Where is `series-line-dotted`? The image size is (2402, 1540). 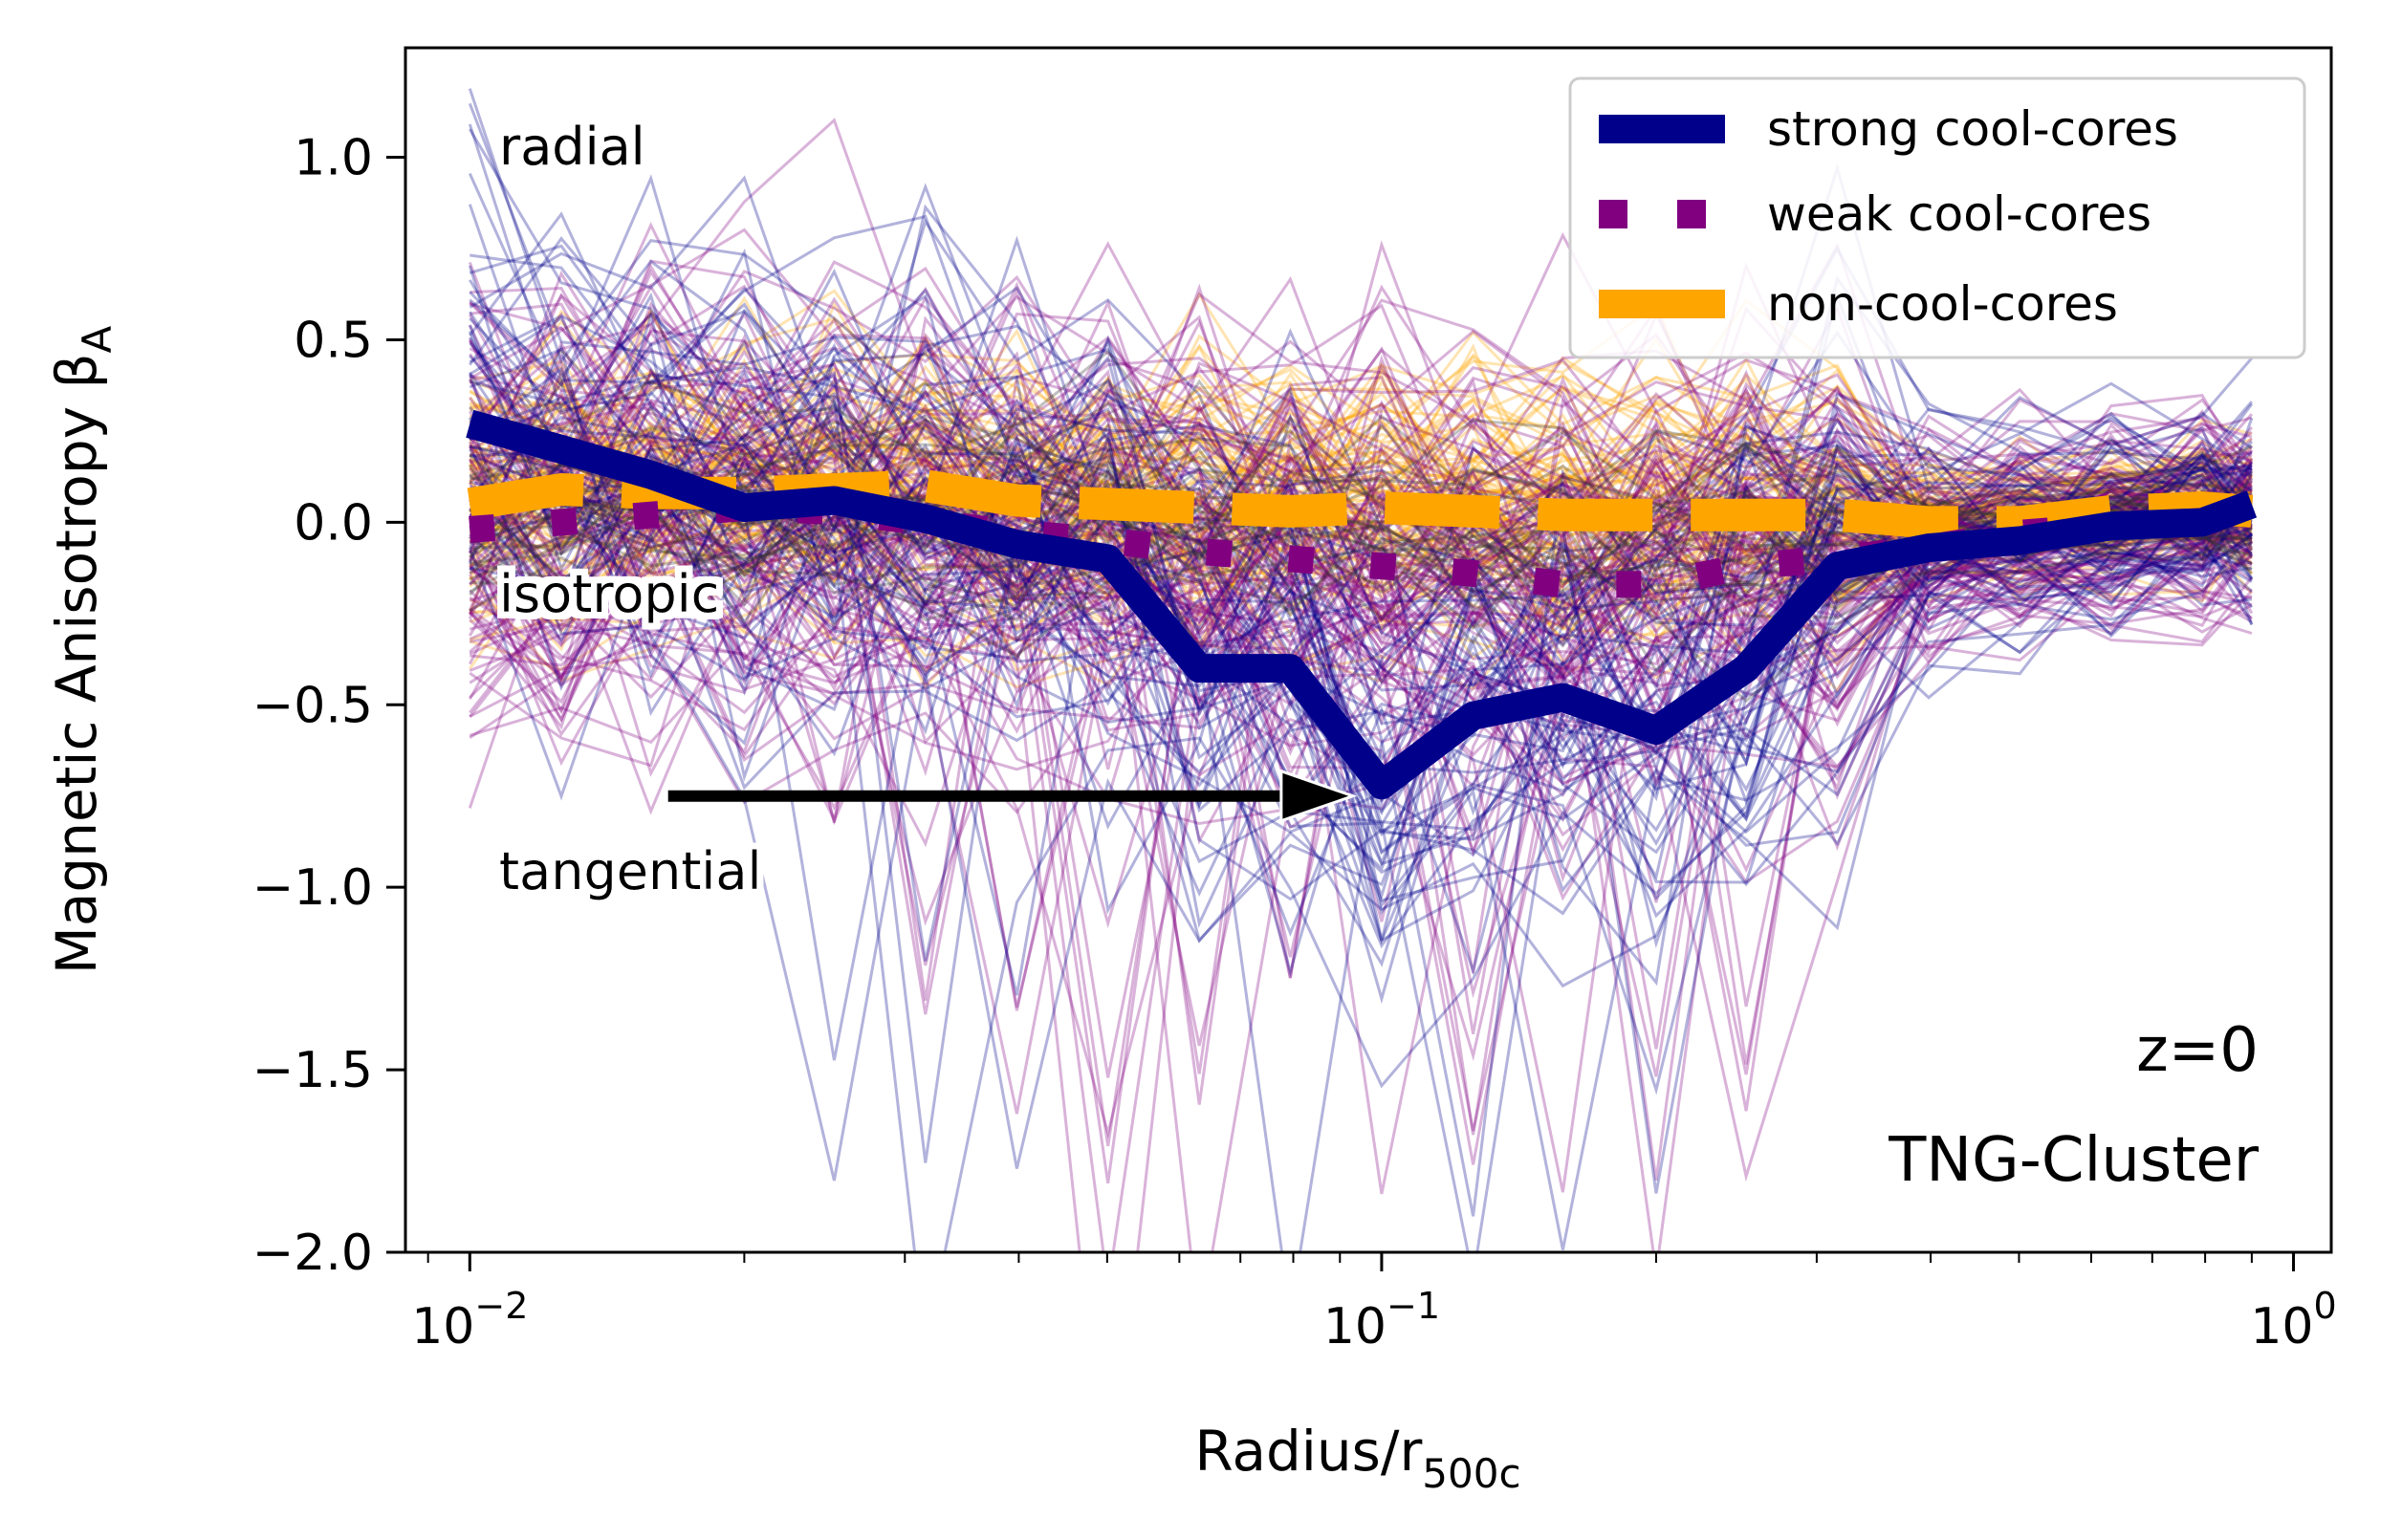 series-line-dotted is located at coordinates (1361, 546).